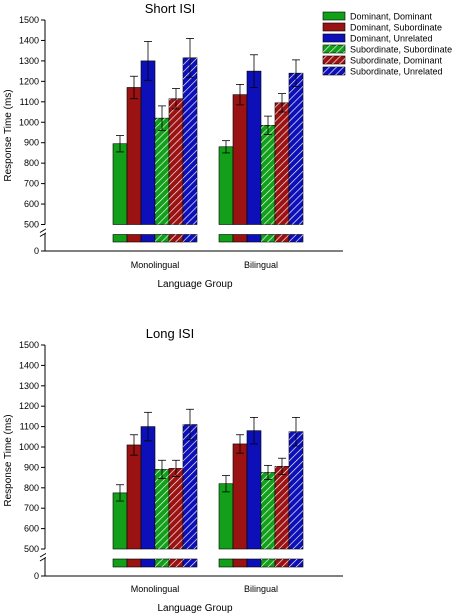 The width and height of the screenshot is (454, 616). I want to click on chart-title: Short ISI, so click(170, 8).